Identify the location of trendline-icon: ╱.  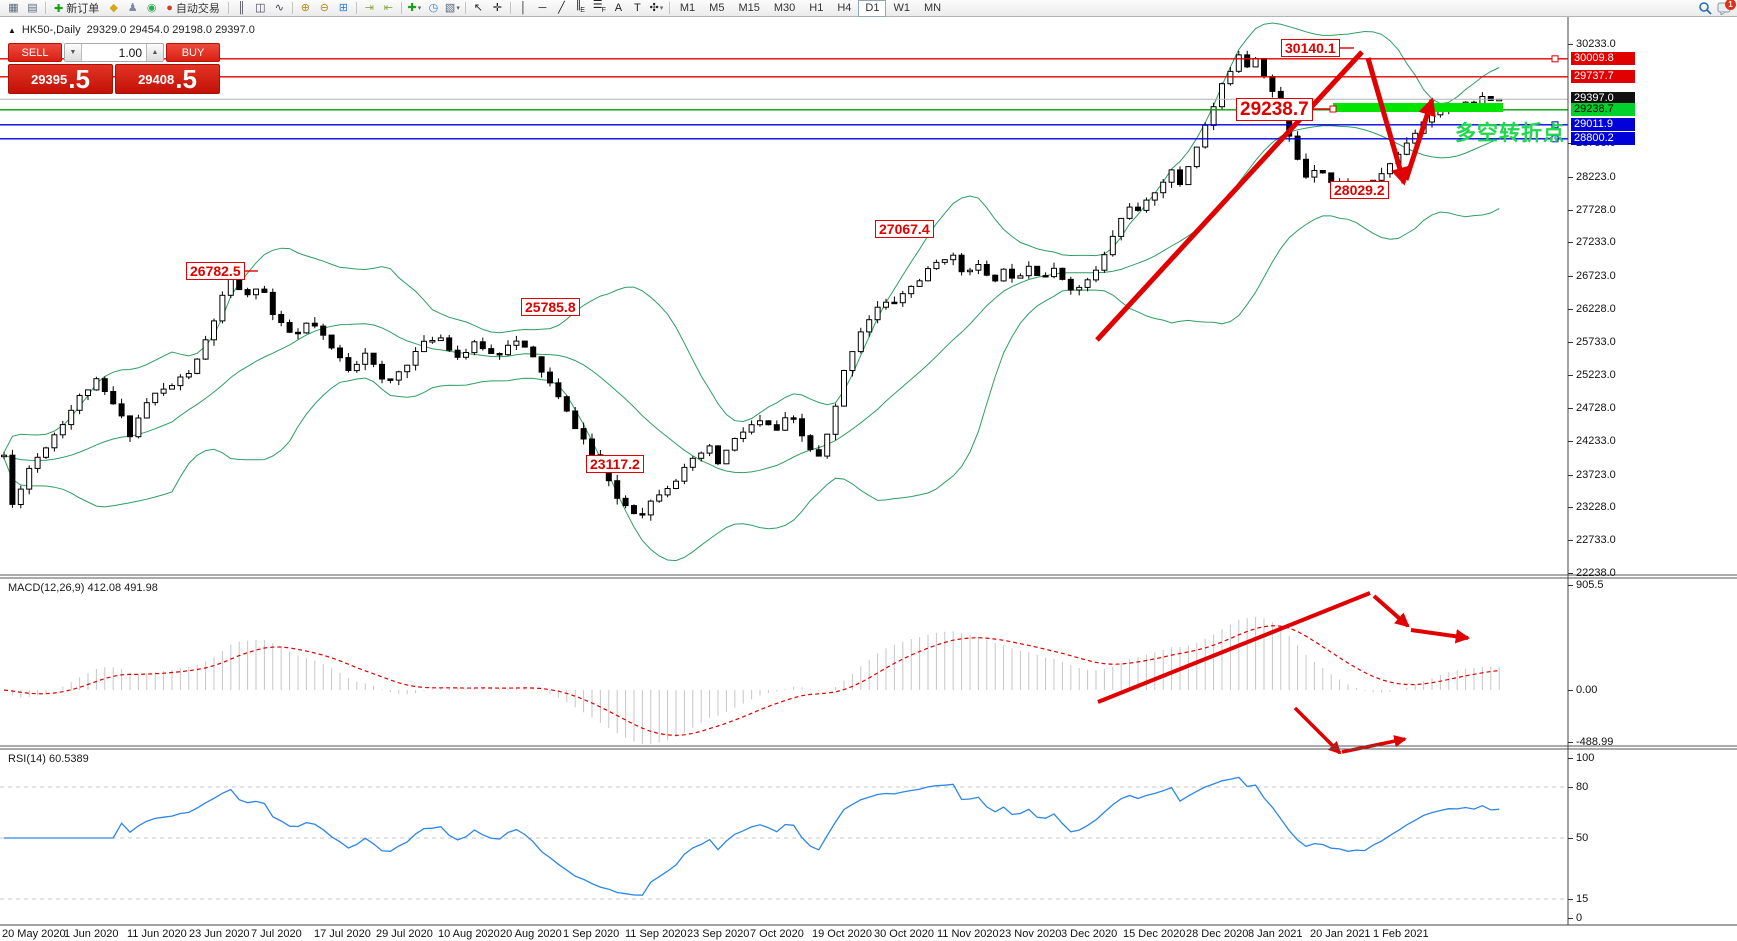
(561, 7).